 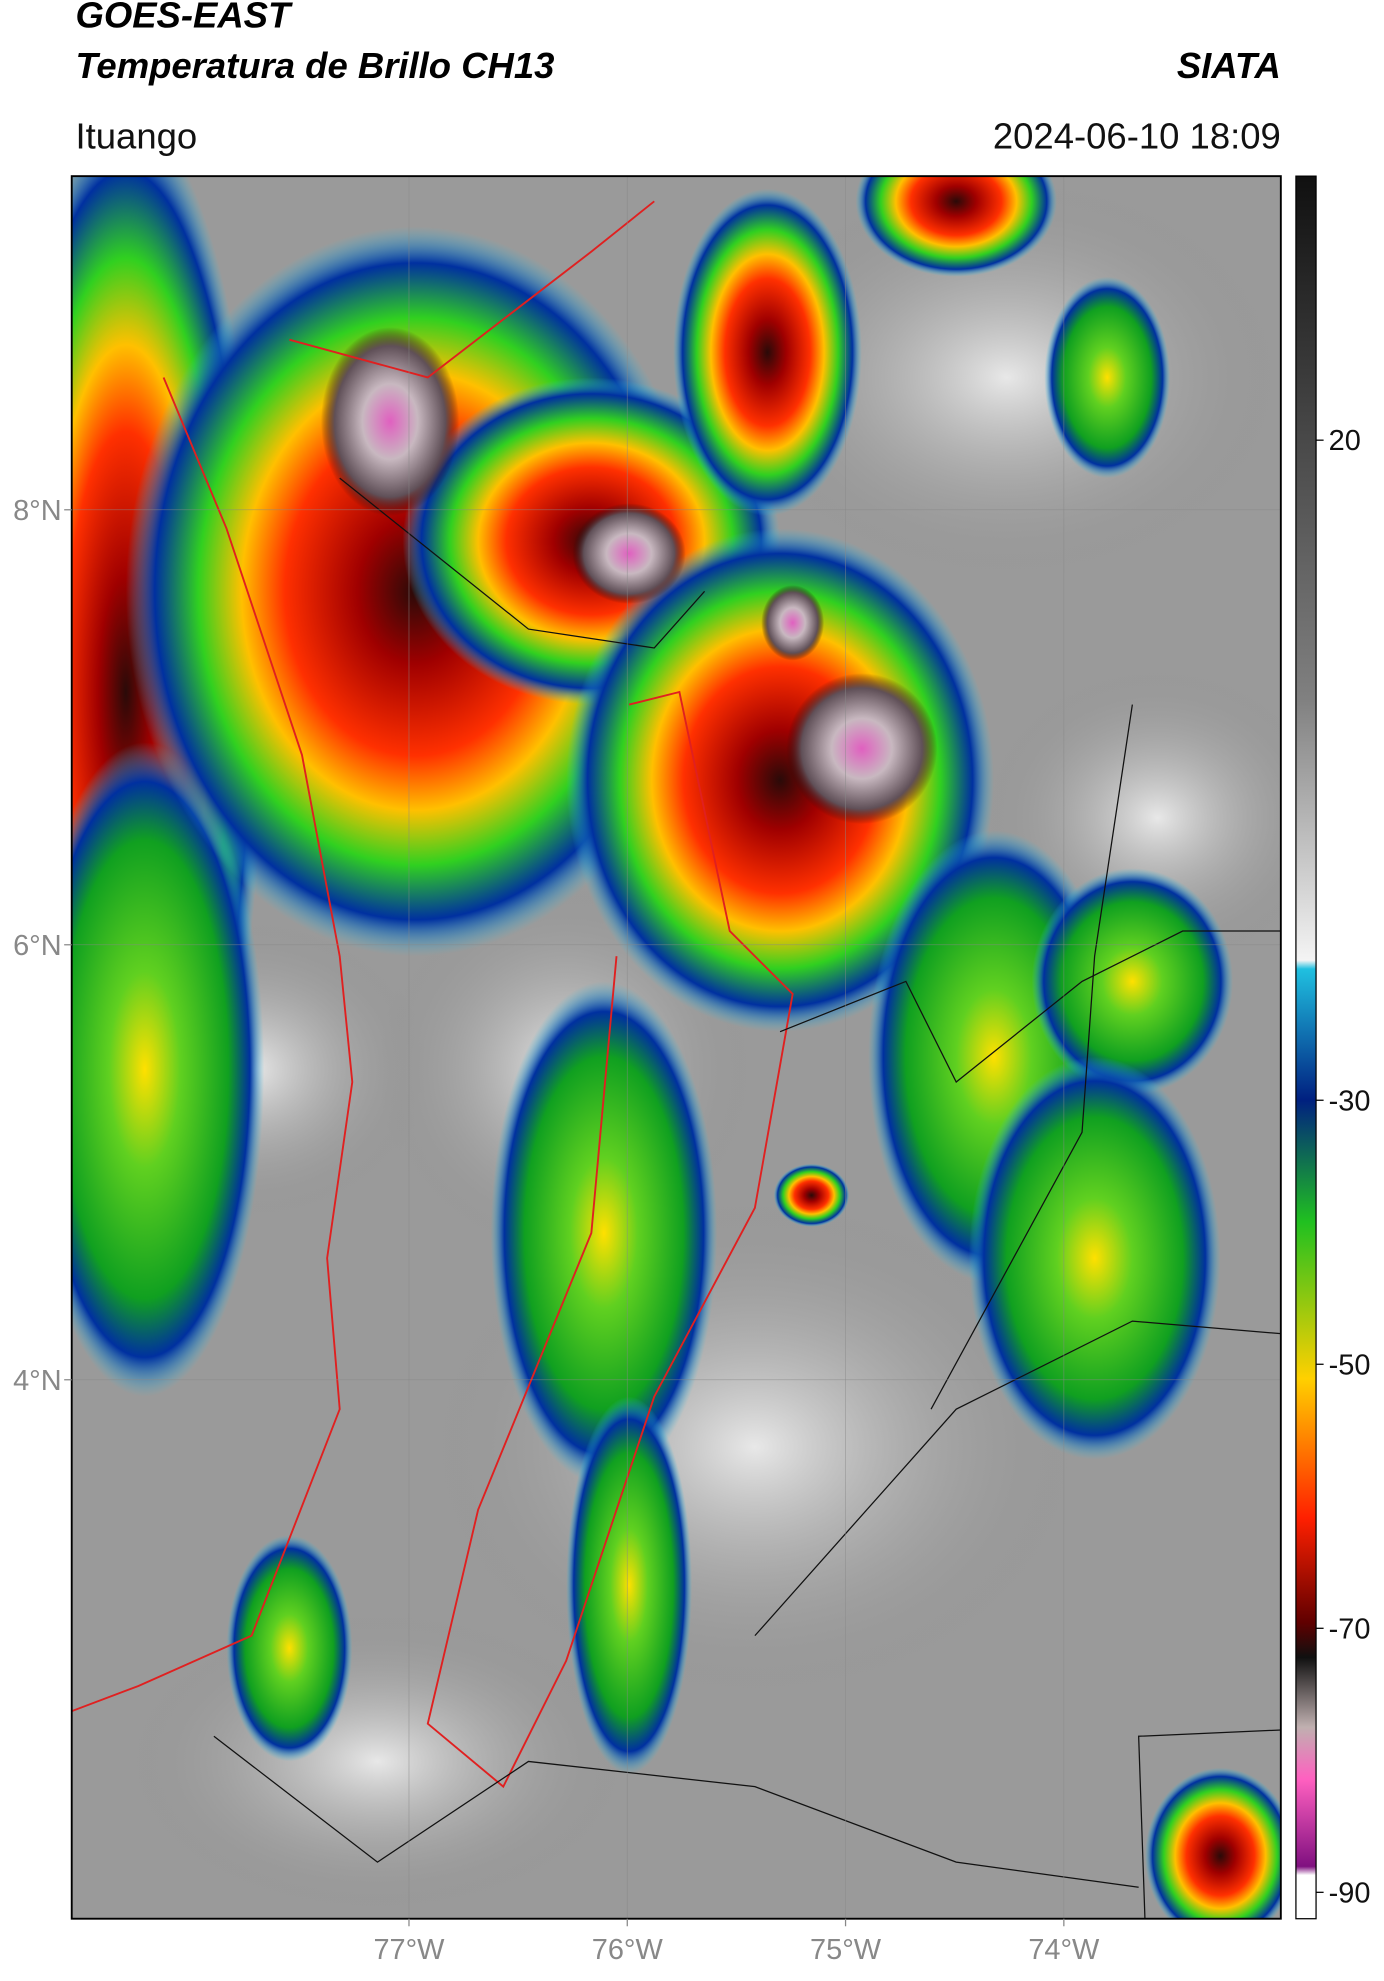 I want to click on colorbar, so click(x=1306, y=1047).